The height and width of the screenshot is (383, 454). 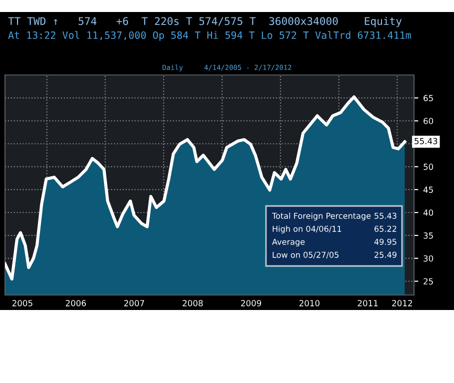 I want to click on text: TT TWD ↑ 574 +6 T 220s T 574/575 T 36000x34000 Equity, so click(x=205, y=22).